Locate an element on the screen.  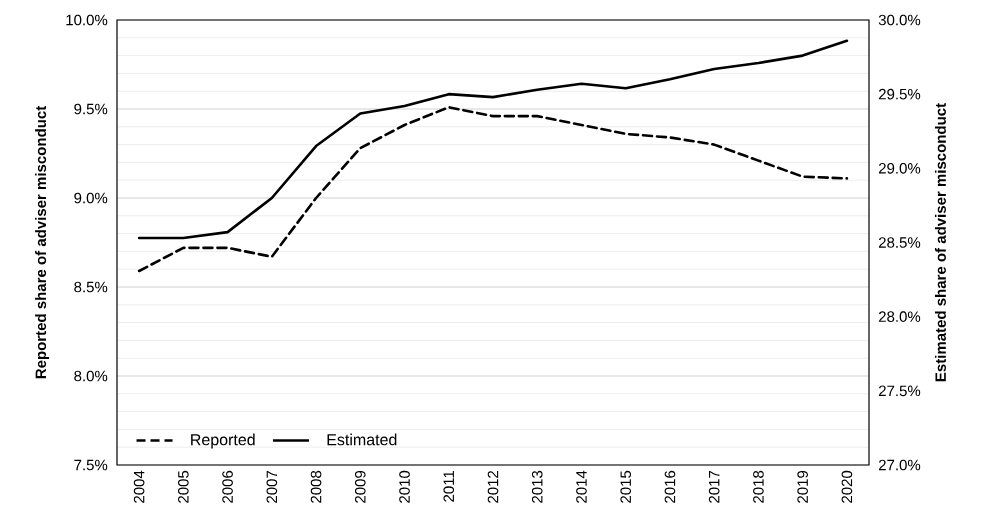
x-tick-label: 2017 is located at coordinates (714, 486).